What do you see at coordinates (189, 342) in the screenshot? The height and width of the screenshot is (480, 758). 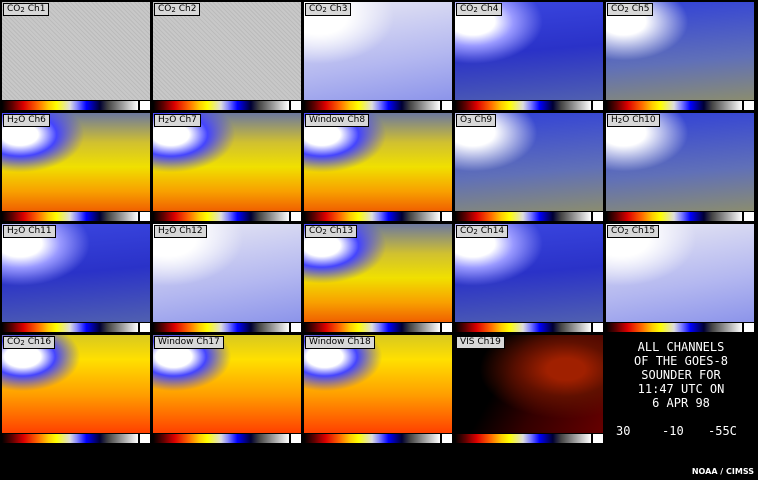 I see `label-text: Window Ch17` at bounding box center [189, 342].